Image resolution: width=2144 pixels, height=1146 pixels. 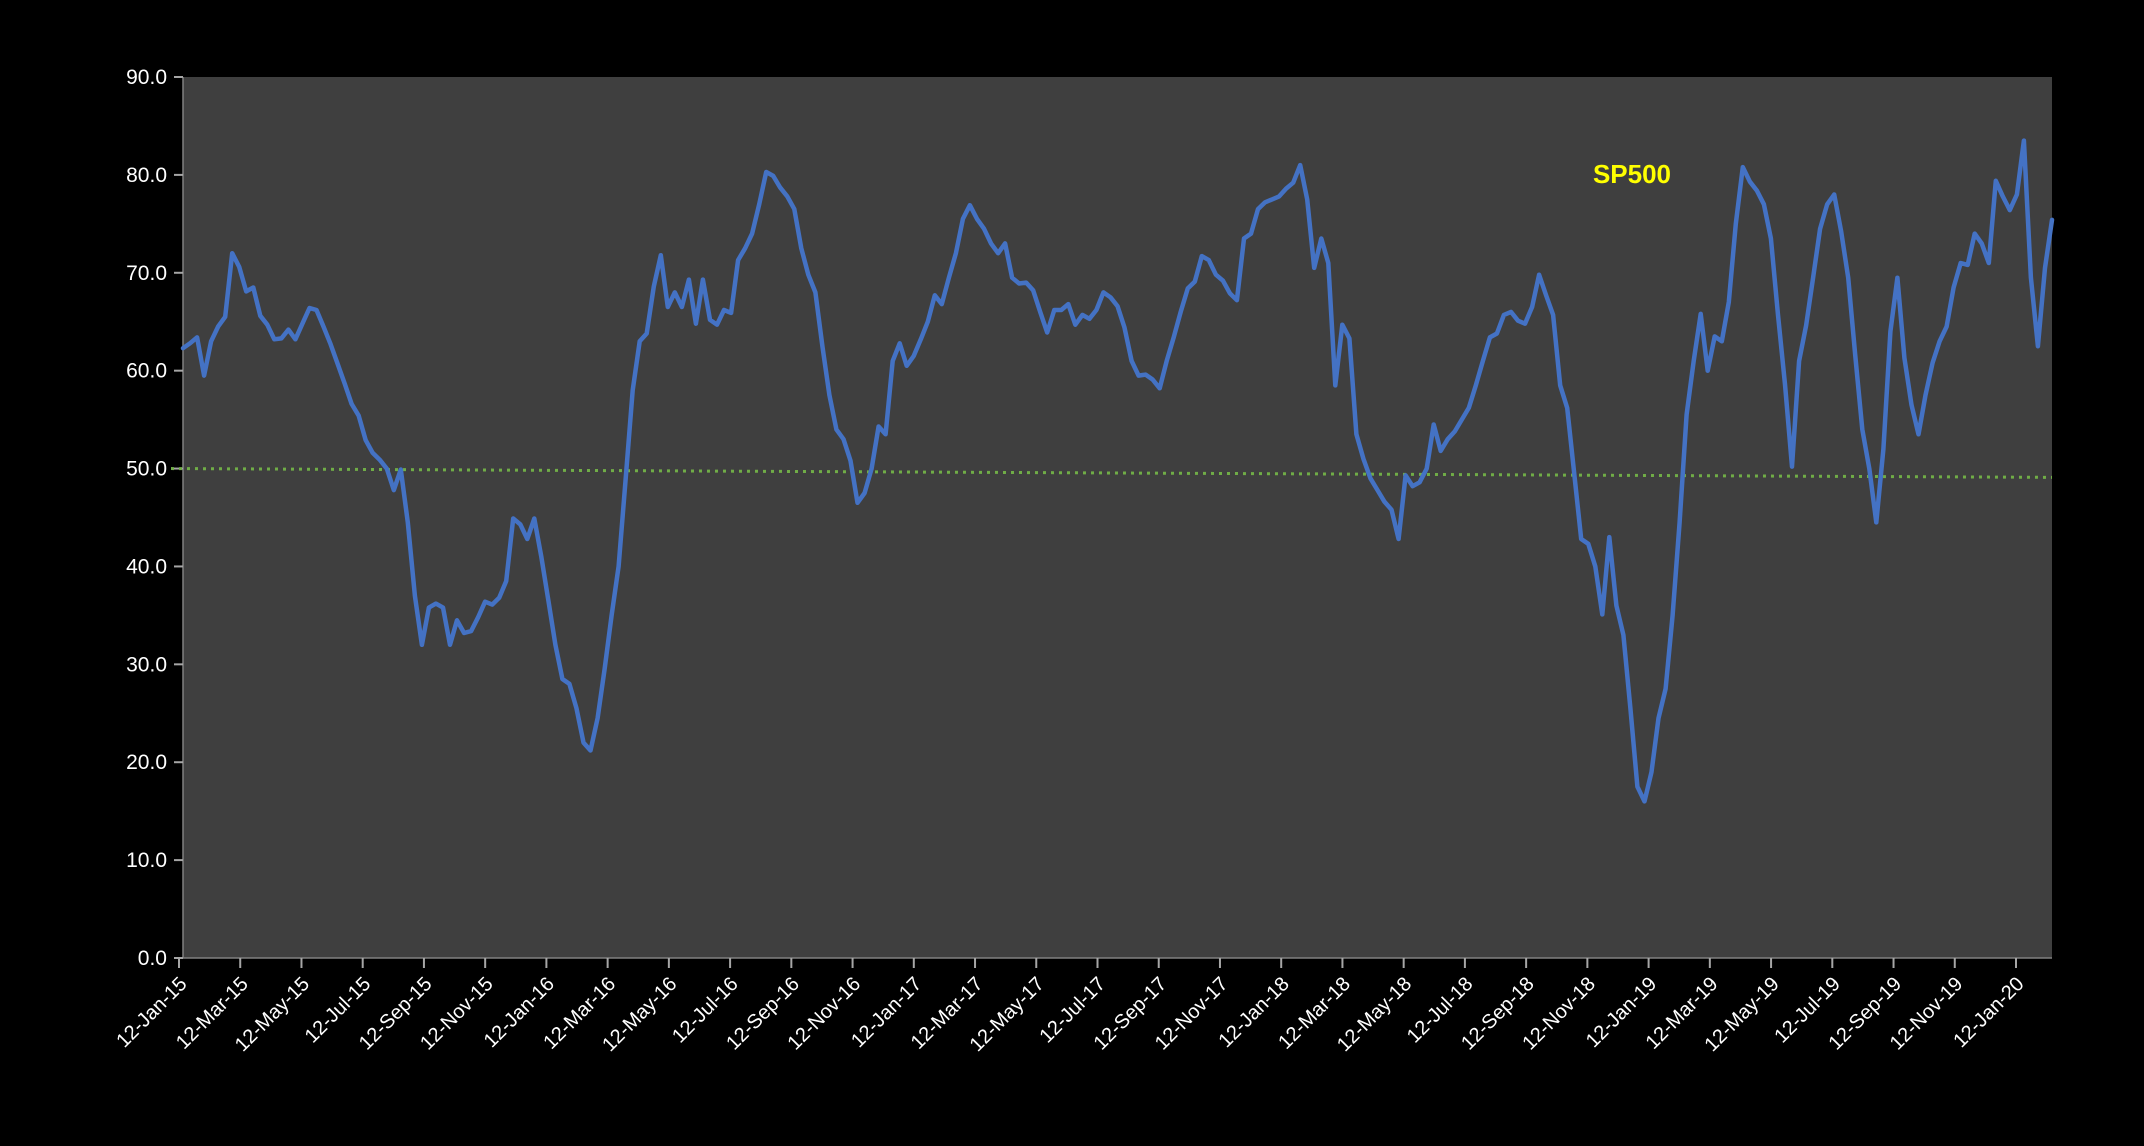 I want to click on y-axis-label: 60.0, so click(x=146, y=371).